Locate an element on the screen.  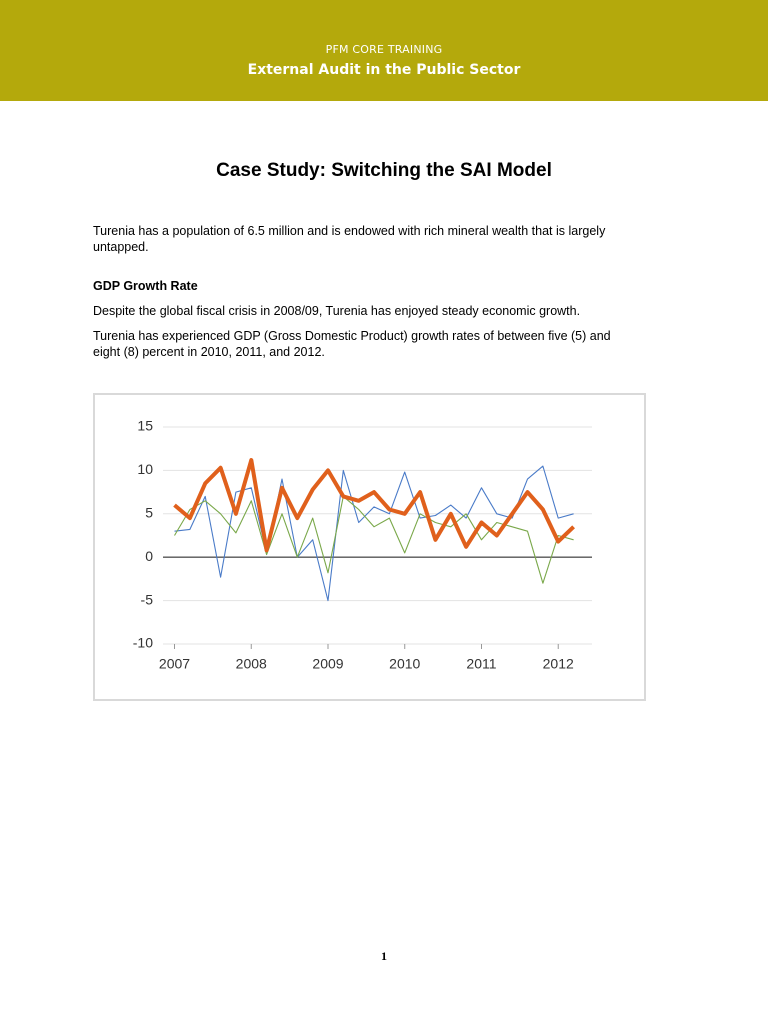
x-tick-label: 2008 is located at coordinates (251, 664).